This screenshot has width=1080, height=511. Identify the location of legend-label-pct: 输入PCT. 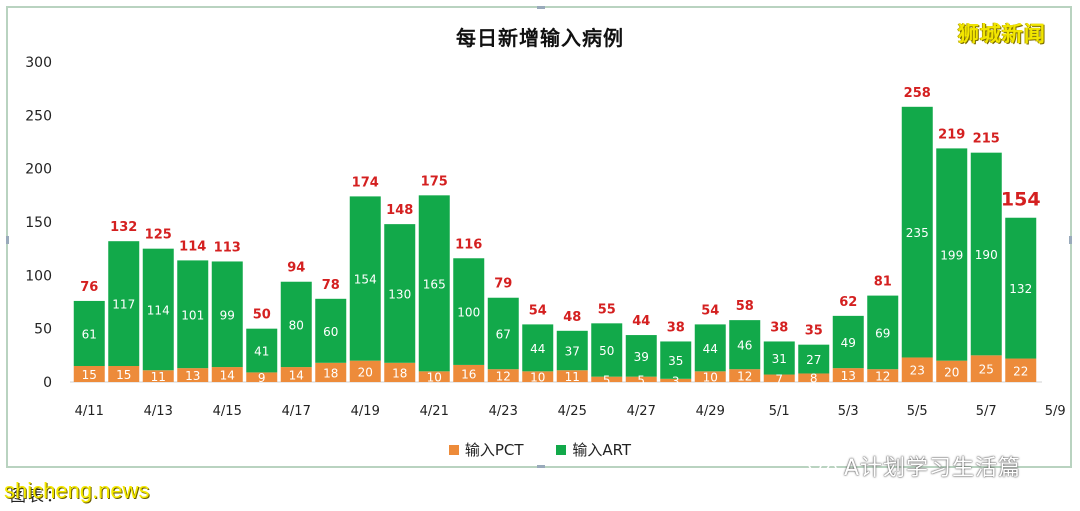
(494, 450).